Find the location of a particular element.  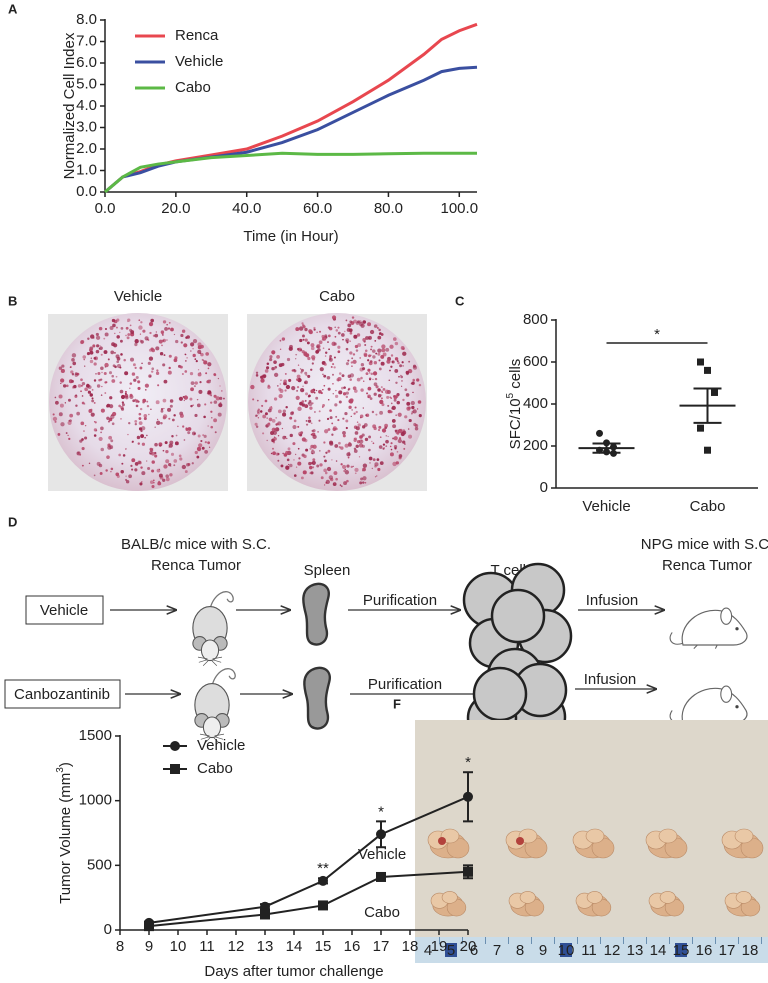

y-tick-label: 800 is located at coordinates (535, 319).